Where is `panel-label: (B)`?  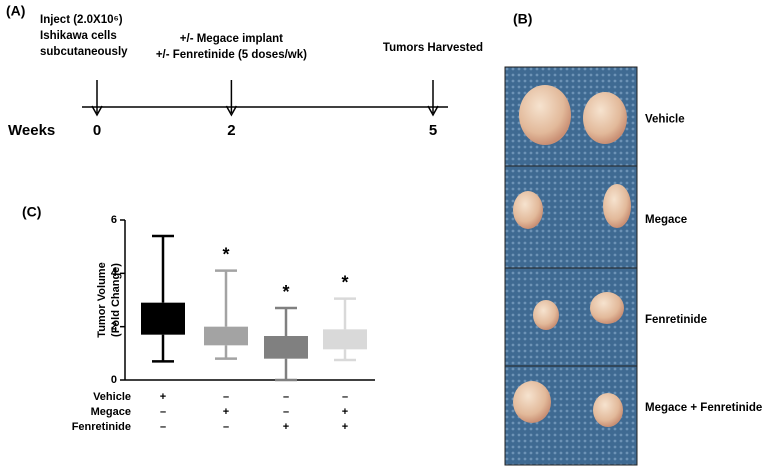
panel-label: (B) is located at coordinates (522, 19).